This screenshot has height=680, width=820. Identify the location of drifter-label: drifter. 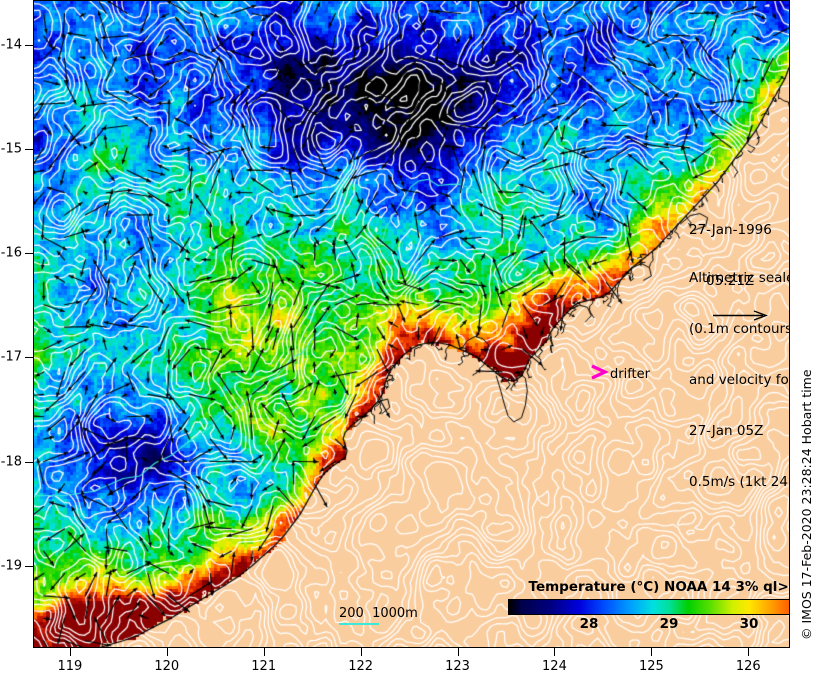
(630, 374).